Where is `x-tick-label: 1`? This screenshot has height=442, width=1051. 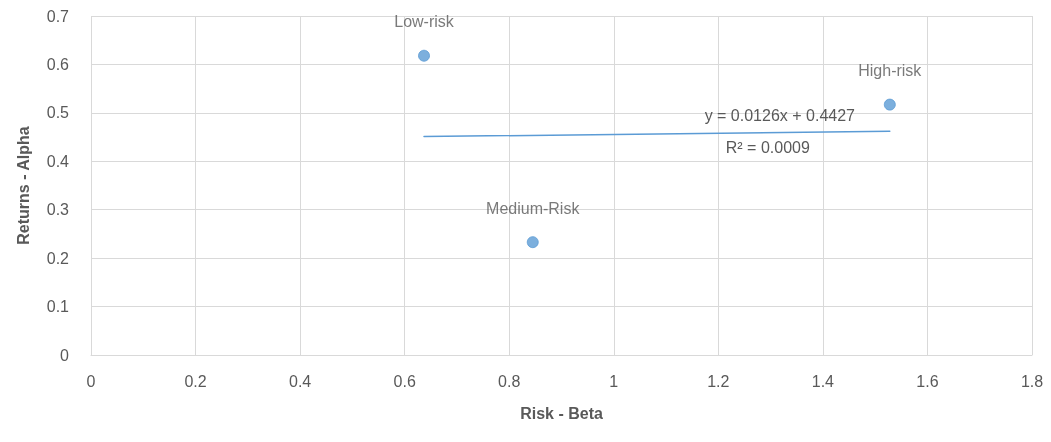
x-tick-label: 1 is located at coordinates (614, 381).